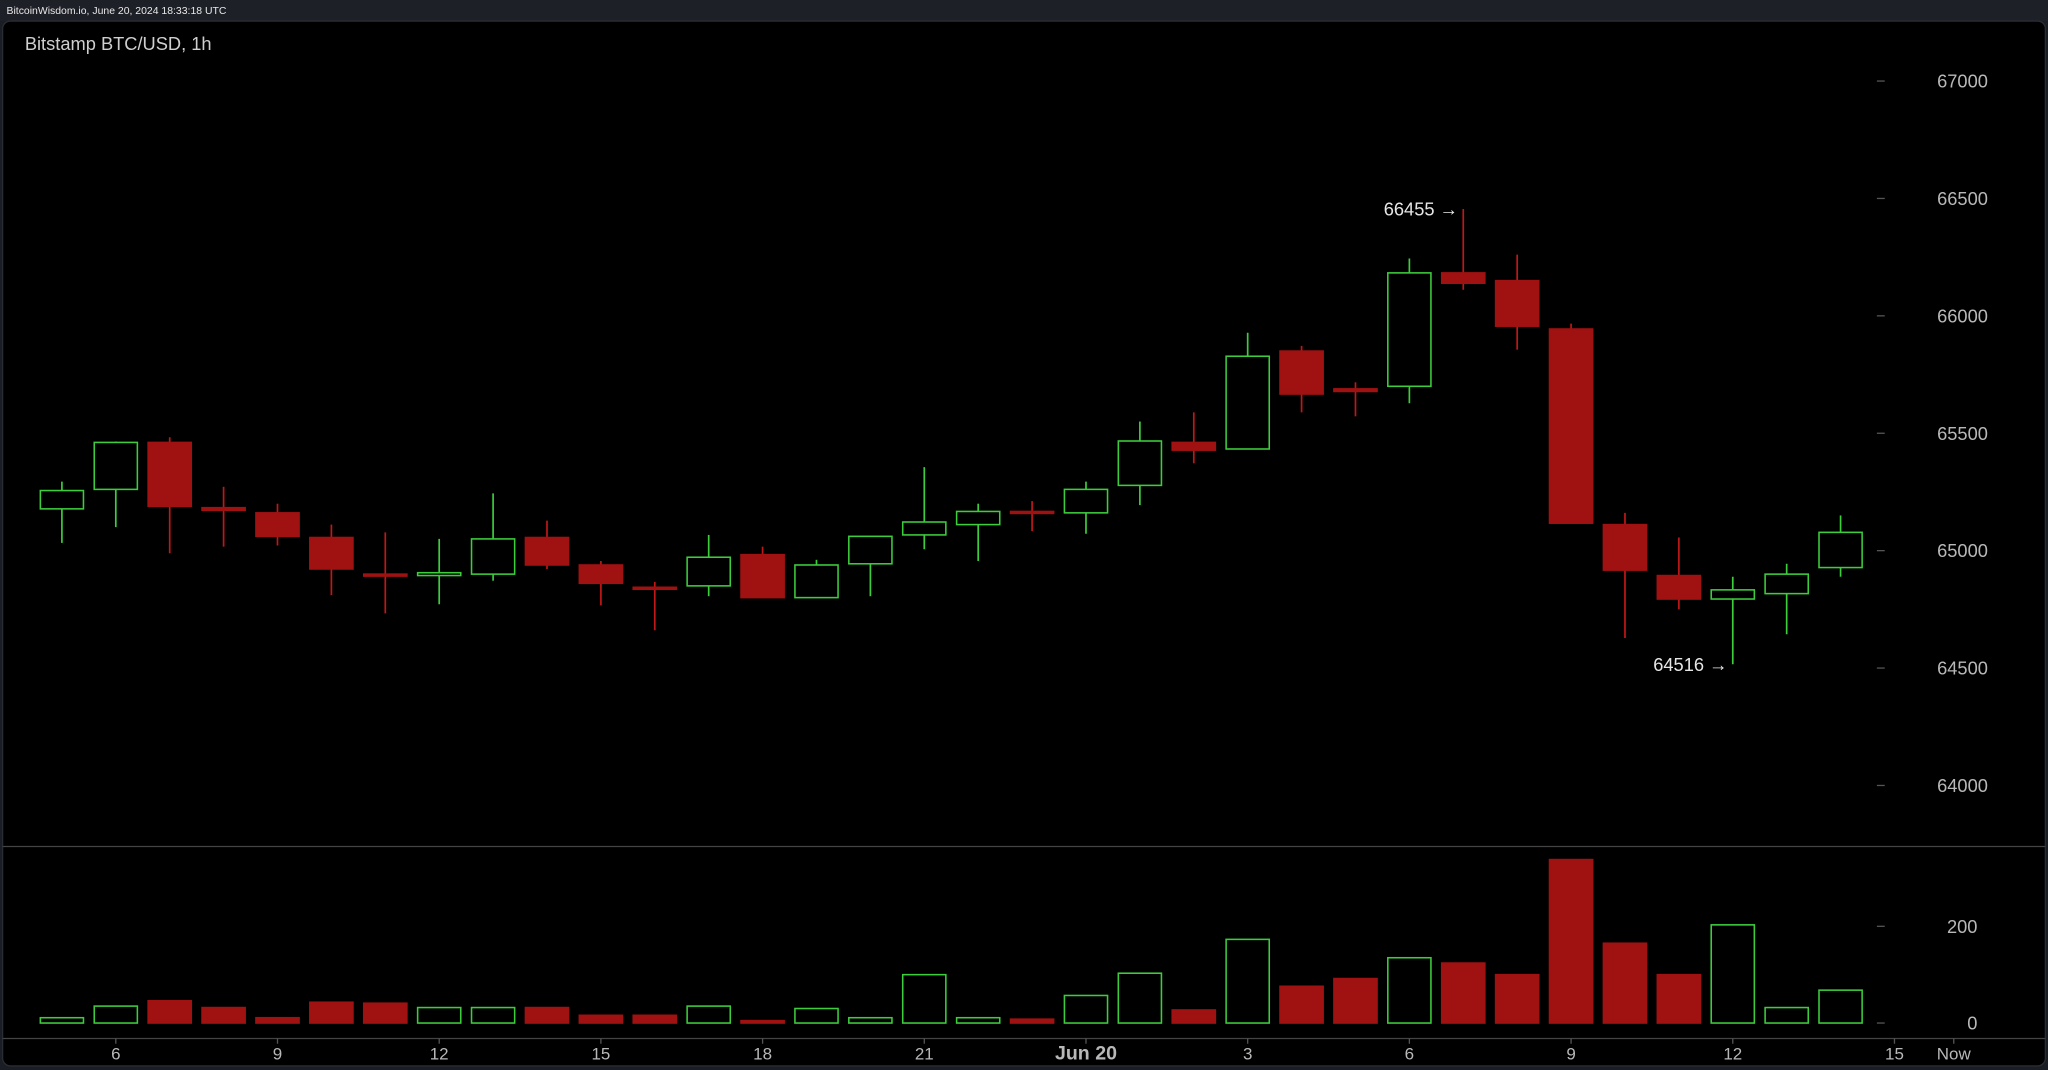 This screenshot has width=2048, height=1070. What do you see at coordinates (1962, 81) in the screenshot?
I see `y-tick-label: 67000` at bounding box center [1962, 81].